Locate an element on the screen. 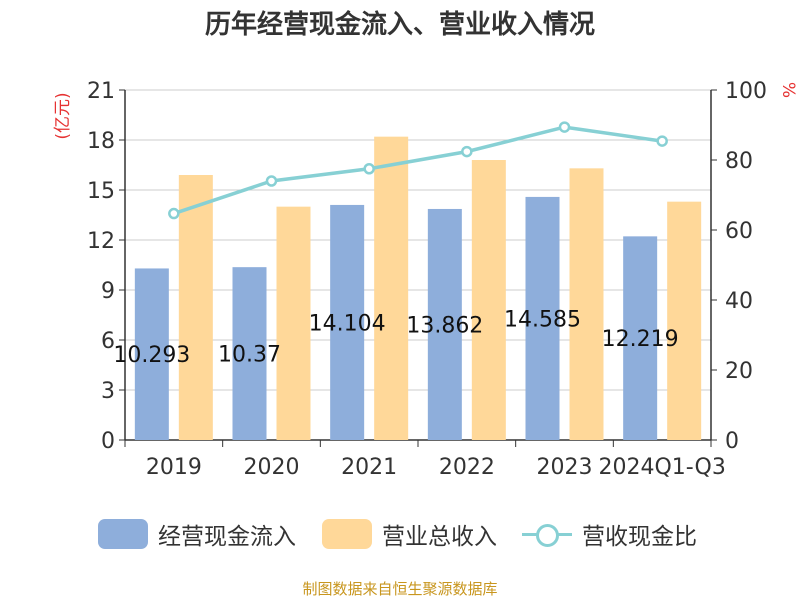 Image resolution: width=800 pixels, height=600 pixels. data-label-cash-inflow: 10.37 is located at coordinates (249, 355).